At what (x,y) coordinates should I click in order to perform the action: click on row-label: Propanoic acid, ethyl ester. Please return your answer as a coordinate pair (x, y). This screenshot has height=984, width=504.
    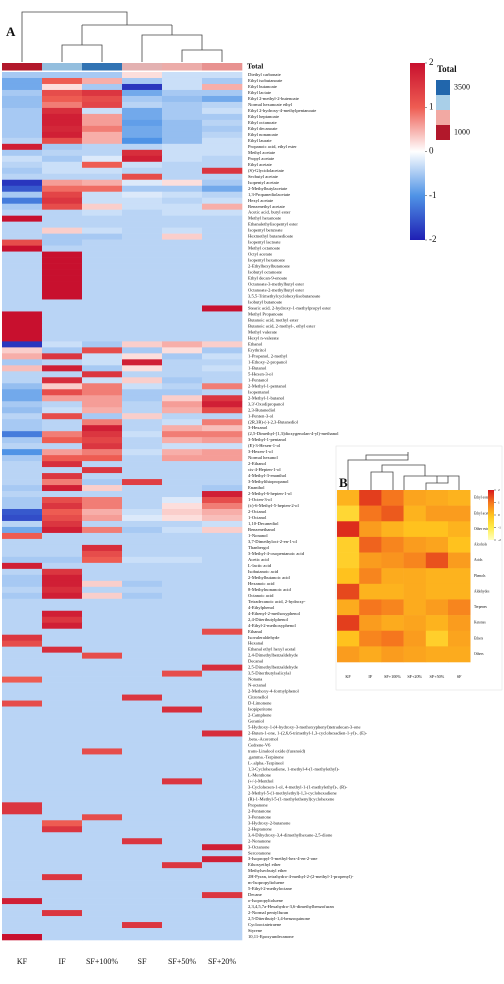
    Looking at the image, I should click on (272, 147).